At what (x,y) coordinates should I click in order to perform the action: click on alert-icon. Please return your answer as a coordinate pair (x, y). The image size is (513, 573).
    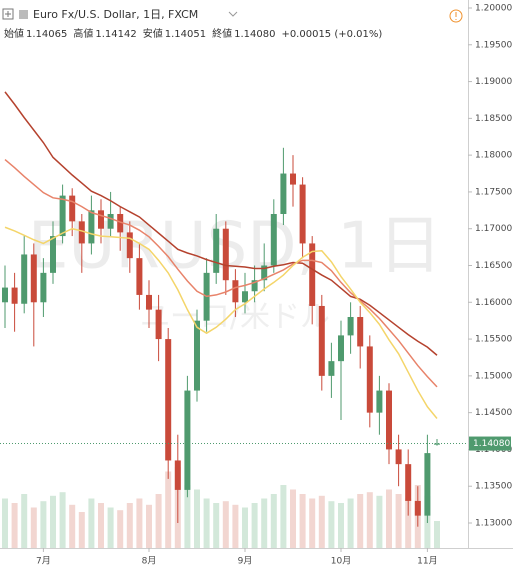
    Looking at the image, I should click on (456, 16).